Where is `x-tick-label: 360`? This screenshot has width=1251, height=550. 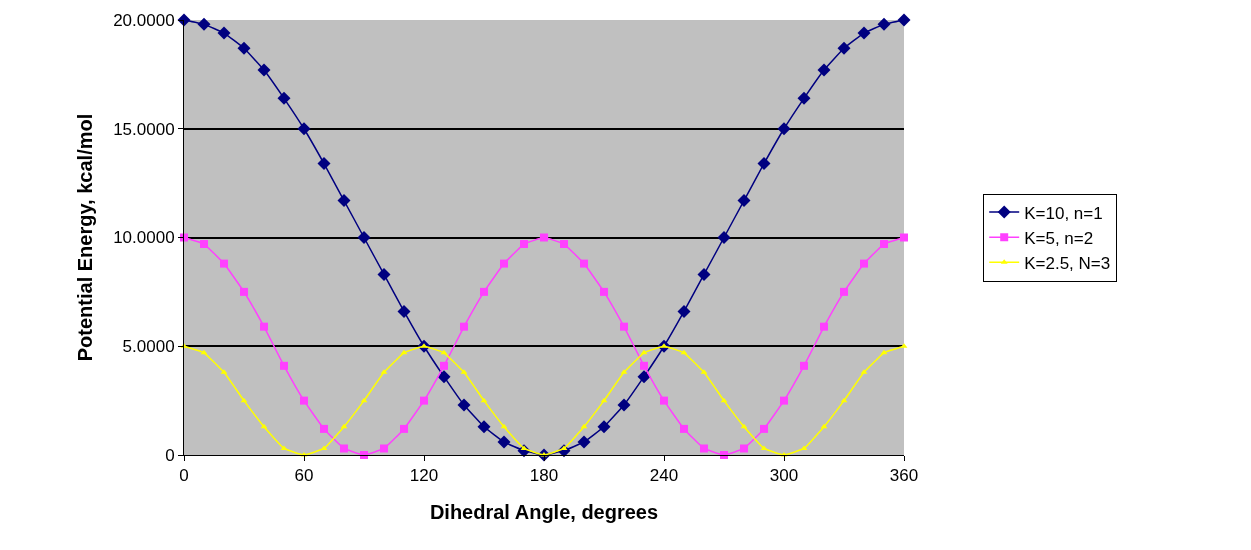
x-tick-label: 360 is located at coordinates (904, 476).